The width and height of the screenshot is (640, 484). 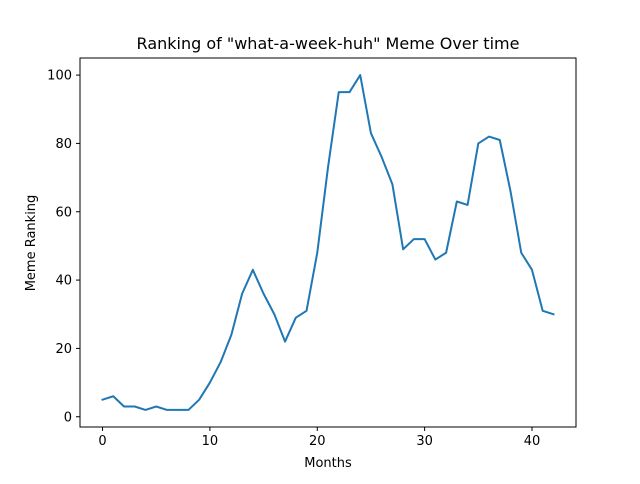 What do you see at coordinates (68, 417) in the screenshot?
I see `y-tick-label: 0` at bounding box center [68, 417].